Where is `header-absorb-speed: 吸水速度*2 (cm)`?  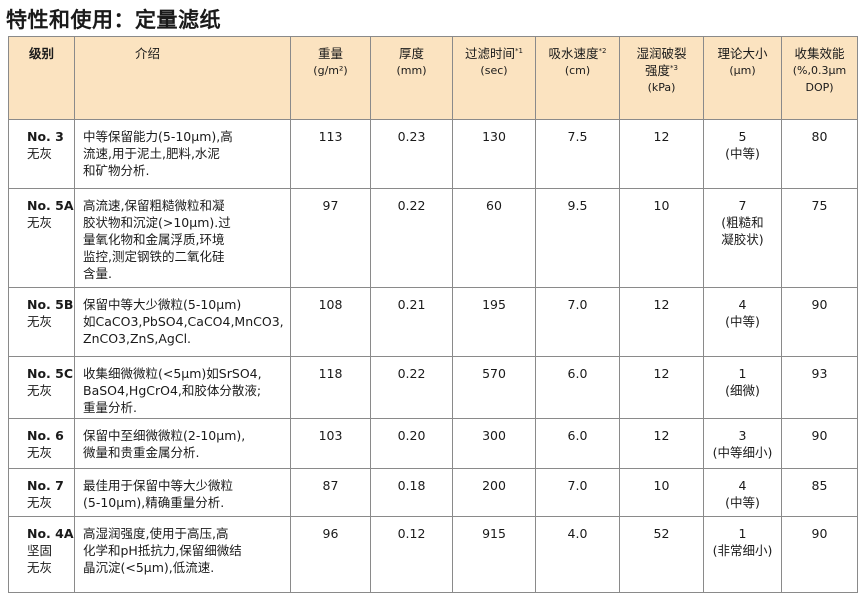 header-absorb-speed: 吸水速度*2 (cm) is located at coordinates (577, 78).